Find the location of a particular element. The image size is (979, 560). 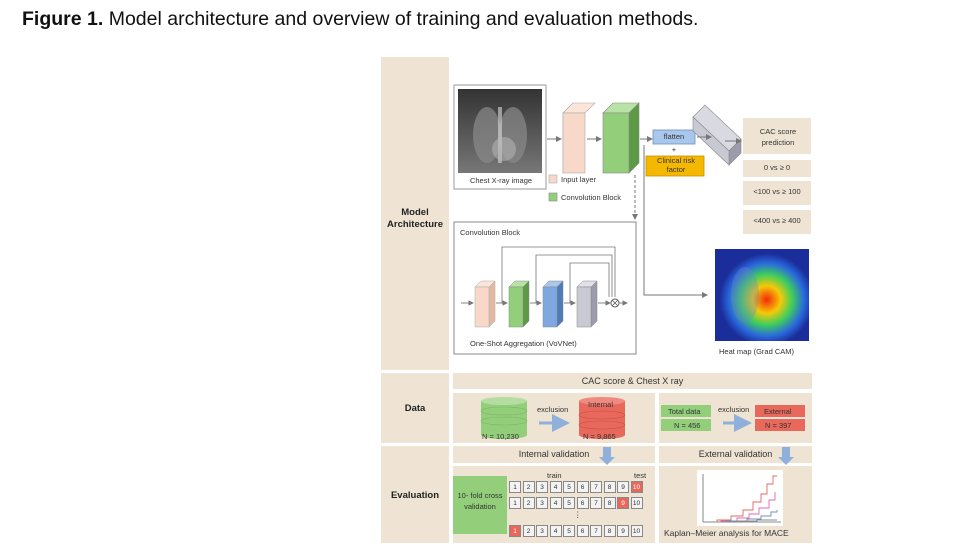

data-banner: CAC score & Chest X ray is located at coordinates (632, 381).